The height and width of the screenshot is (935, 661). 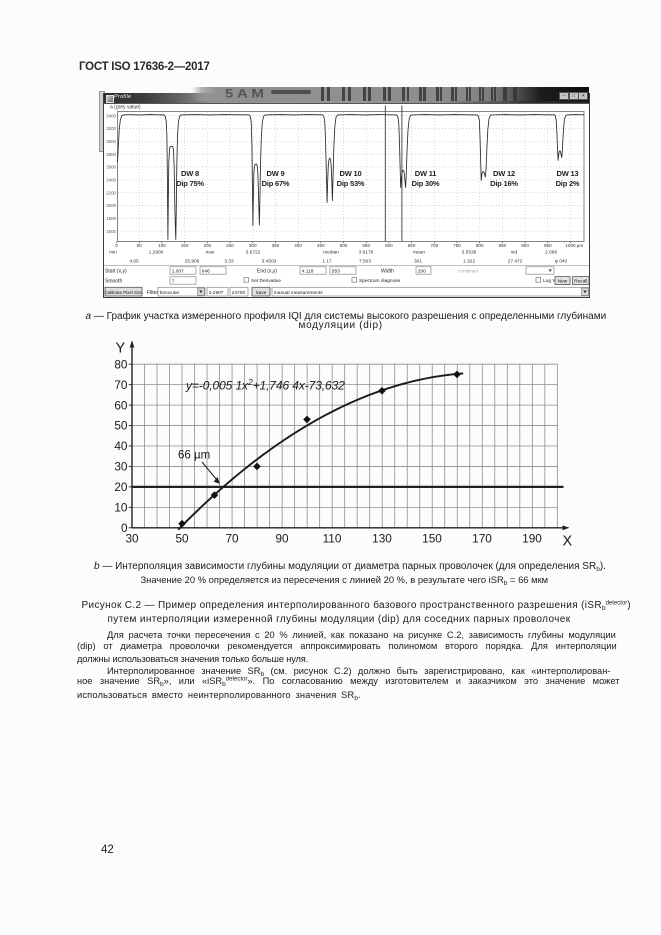 What do you see at coordinates (282, 539) in the screenshot?
I see `svg-text: 90` at bounding box center [282, 539].